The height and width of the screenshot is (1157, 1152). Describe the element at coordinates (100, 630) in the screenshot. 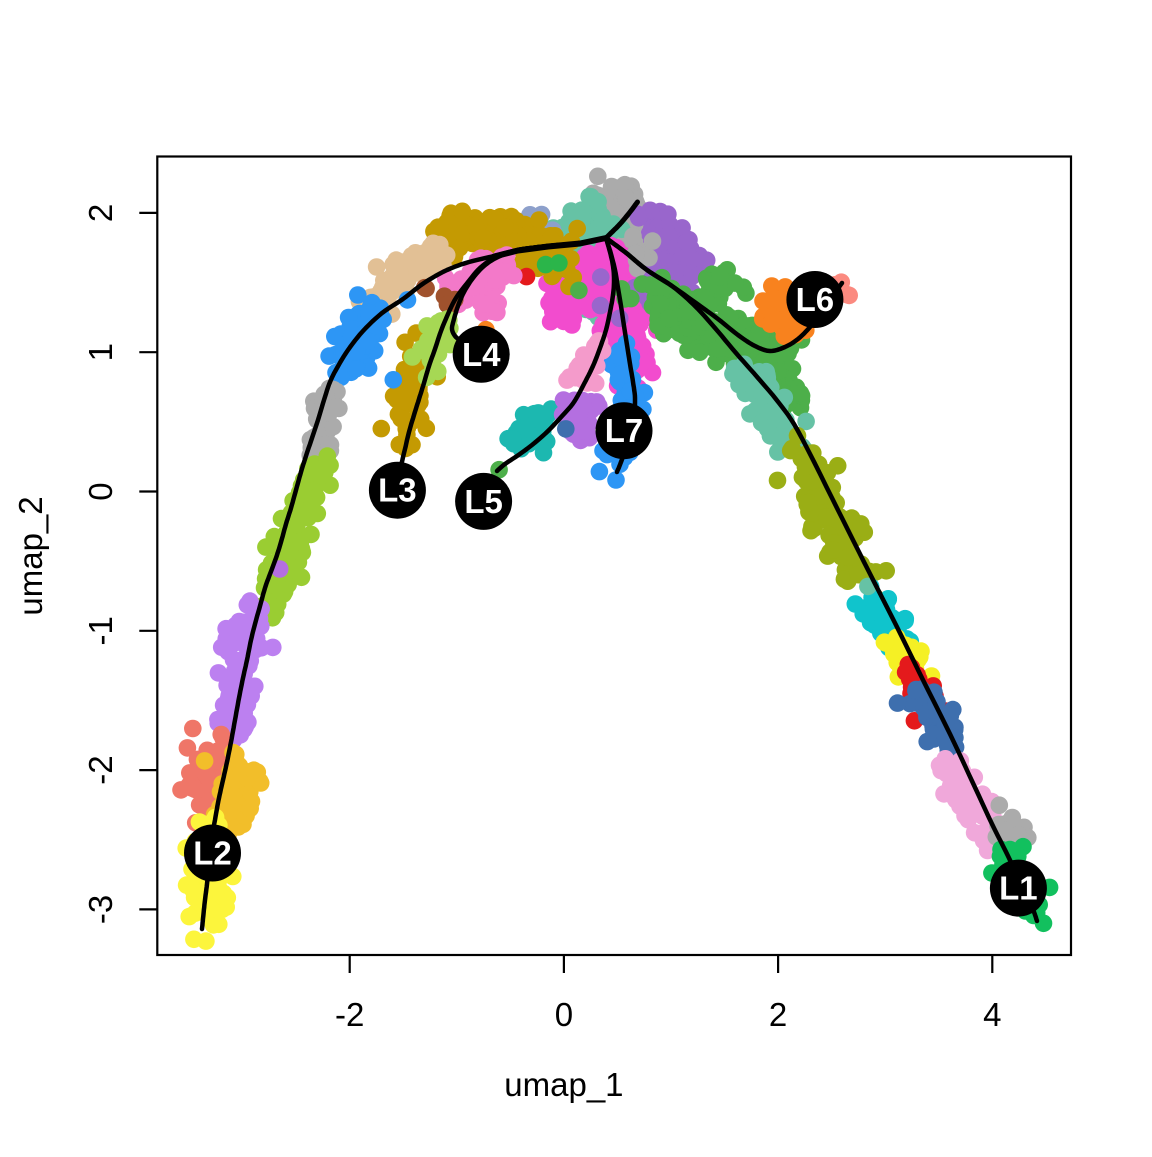

I see `svg-text: -1` at that location.